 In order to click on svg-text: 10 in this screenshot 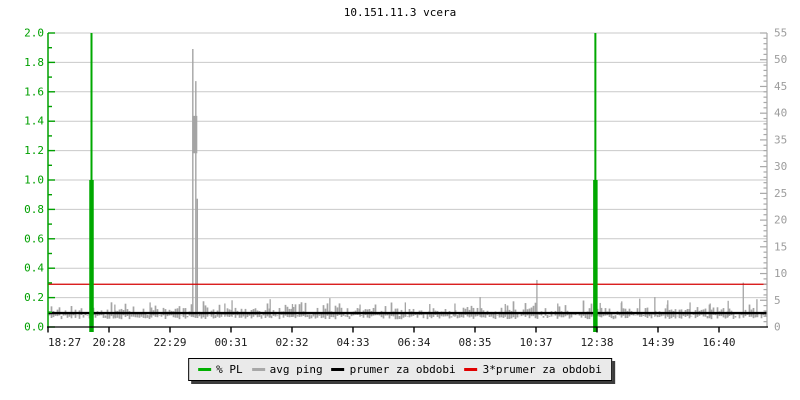, I will do `click(780, 273)`.